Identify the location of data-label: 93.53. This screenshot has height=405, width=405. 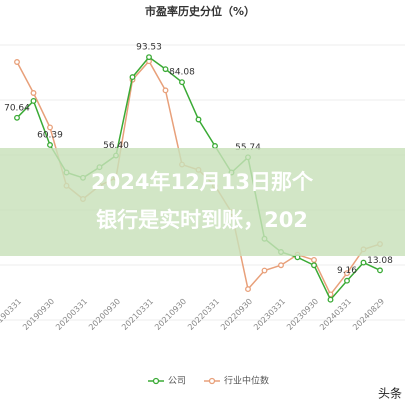
(149, 48).